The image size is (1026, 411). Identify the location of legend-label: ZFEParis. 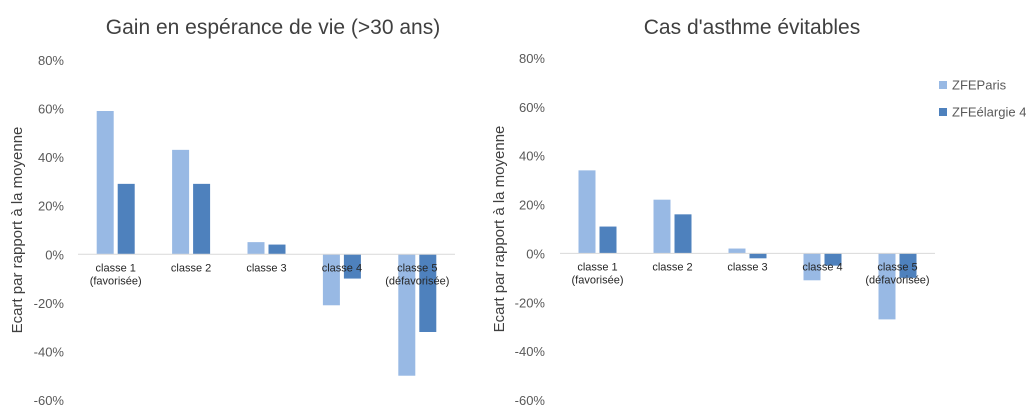
(979, 85).